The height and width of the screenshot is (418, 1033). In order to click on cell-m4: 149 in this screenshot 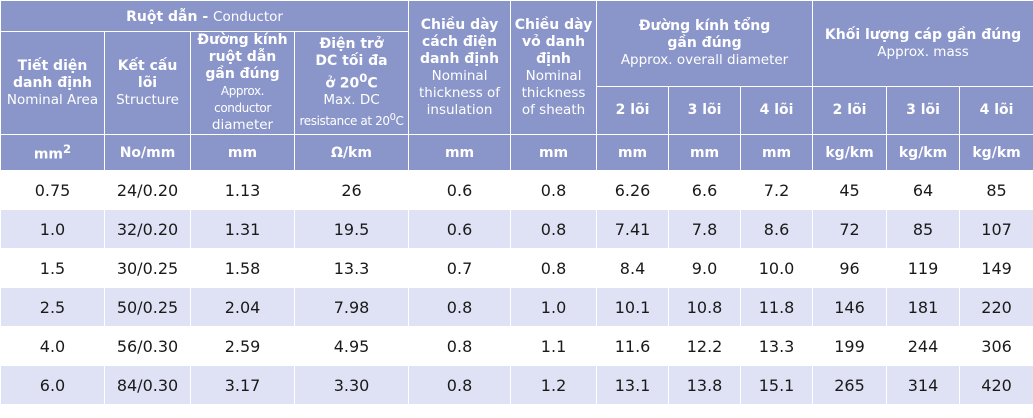, I will do `click(996, 268)`.